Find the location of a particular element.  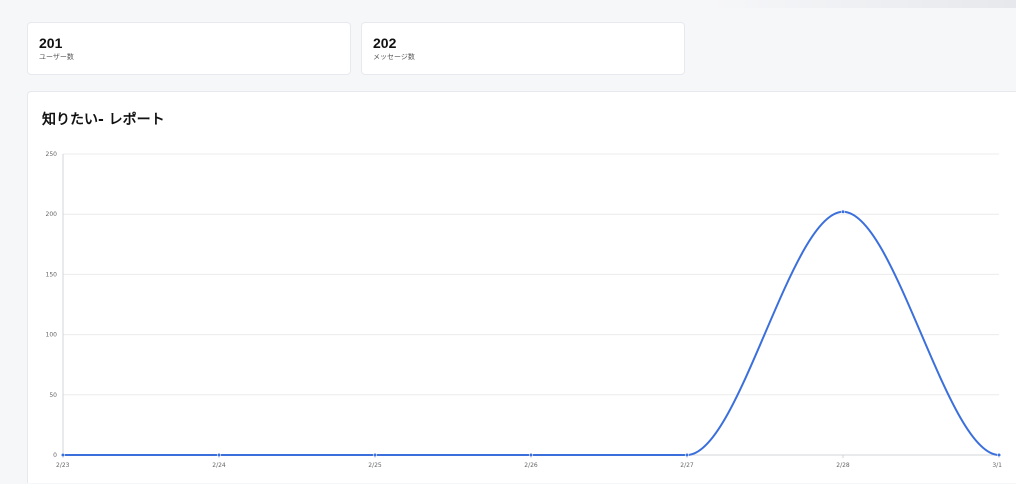

y-tick-label: 250 is located at coordinates (52, 154).